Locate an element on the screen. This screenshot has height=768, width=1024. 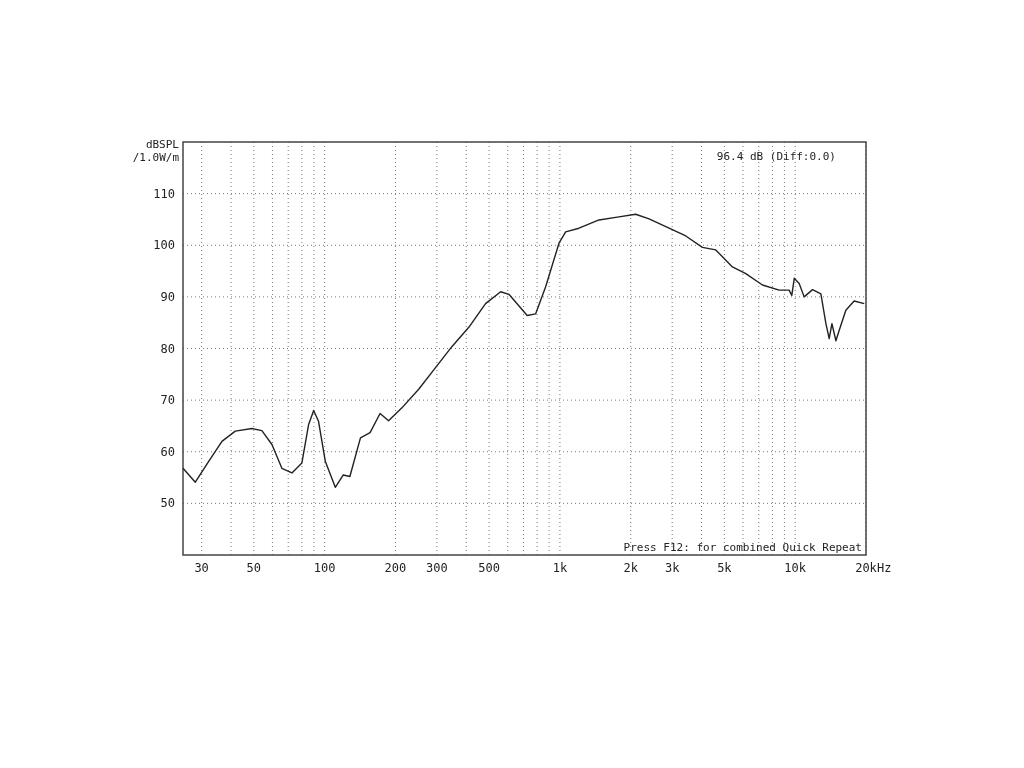
y-tick-label: 50 is located at coordinates (167, 503).